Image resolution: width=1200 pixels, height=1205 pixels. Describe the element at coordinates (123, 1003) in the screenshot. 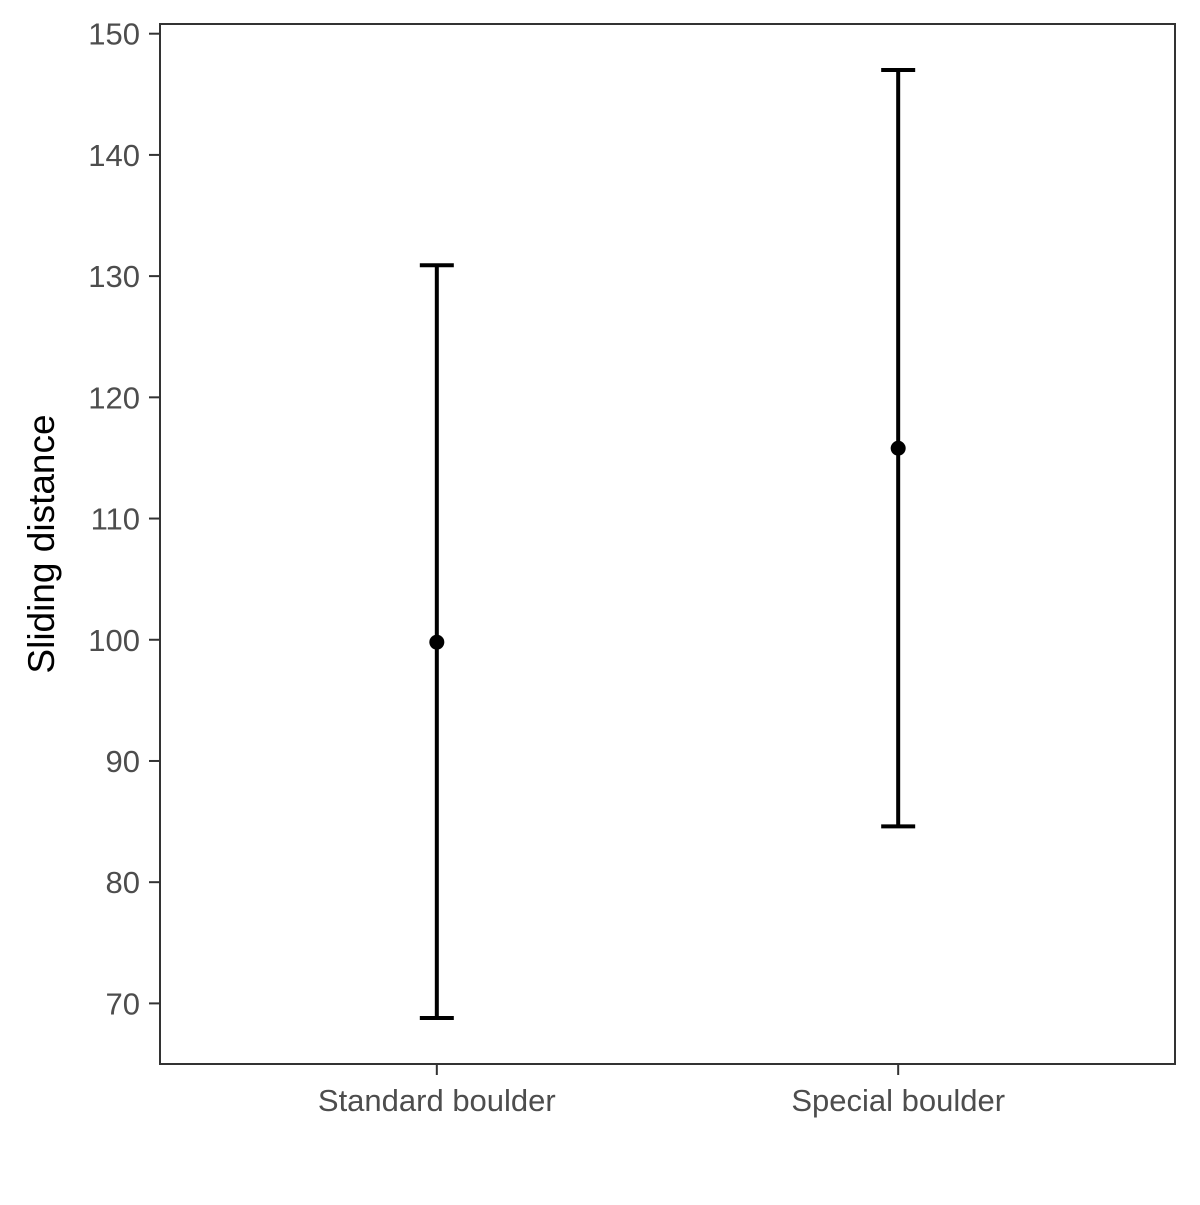

I see `y-tick-label: 70` at that location.